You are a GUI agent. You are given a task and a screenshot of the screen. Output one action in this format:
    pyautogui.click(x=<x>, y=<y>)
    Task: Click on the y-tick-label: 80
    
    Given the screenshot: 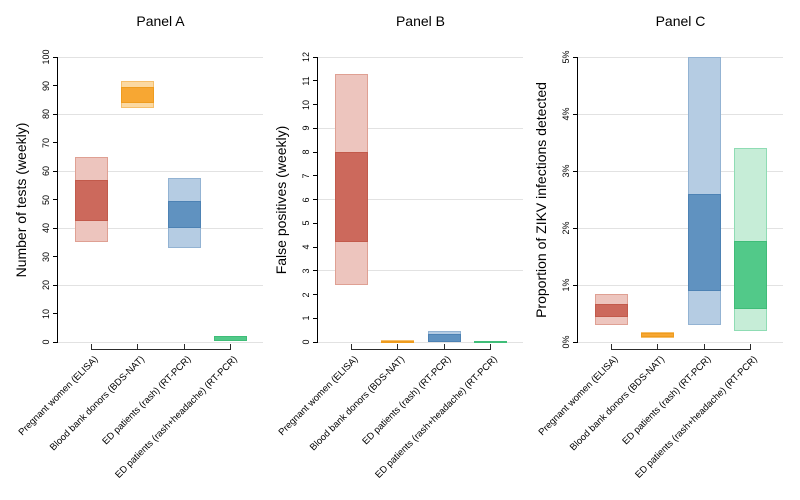 What is the action you would take?
    pyautogui.click(x=46, y=114)
    